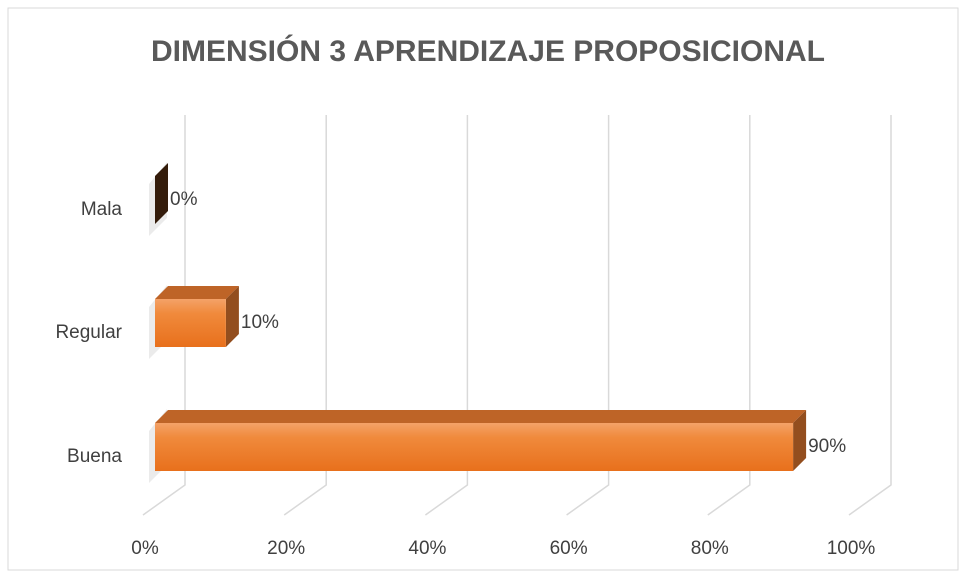 This screenshot has width=965, height=577. Describe the element at coordinates (286, 548) in the screenshot. I see `x-tick-label: 20%` at that location.